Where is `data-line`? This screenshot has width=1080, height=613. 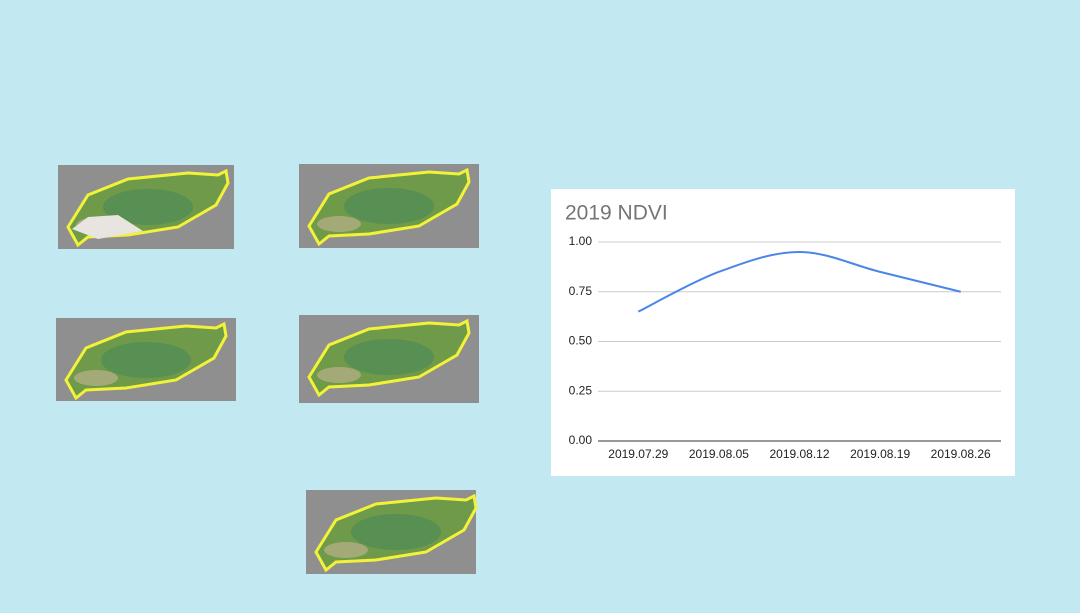 data-line is located at coordinates (799, 281).